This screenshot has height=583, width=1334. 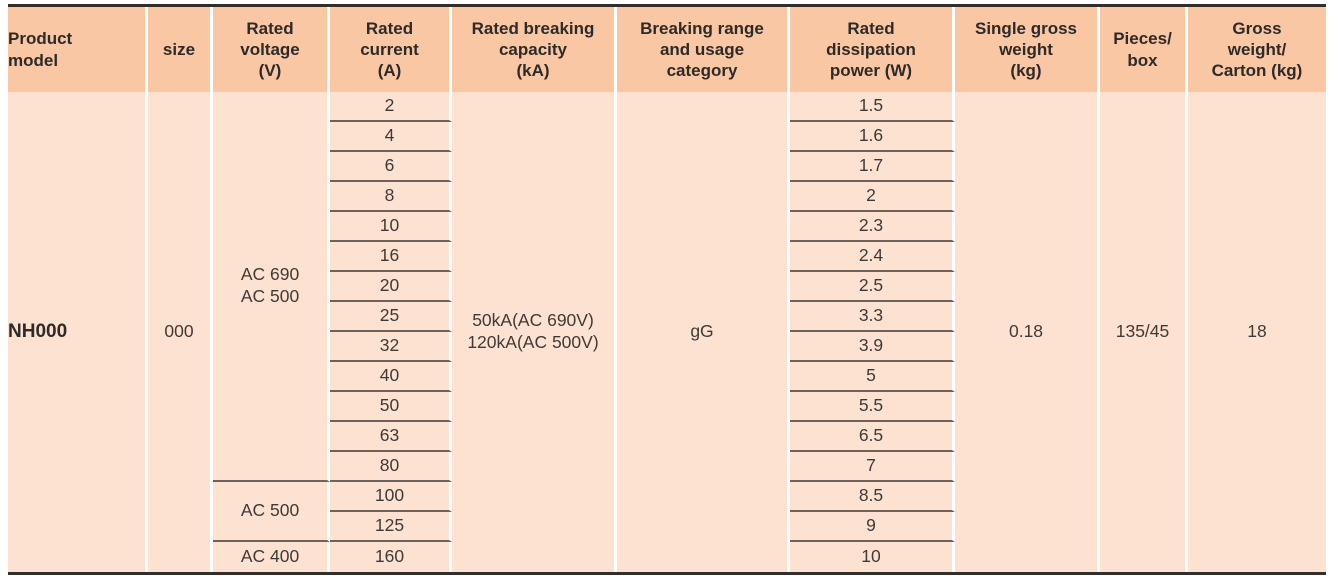 I want to click on column-header-rated-voltage: Rated voltage (V), so click(x=271, y=49).